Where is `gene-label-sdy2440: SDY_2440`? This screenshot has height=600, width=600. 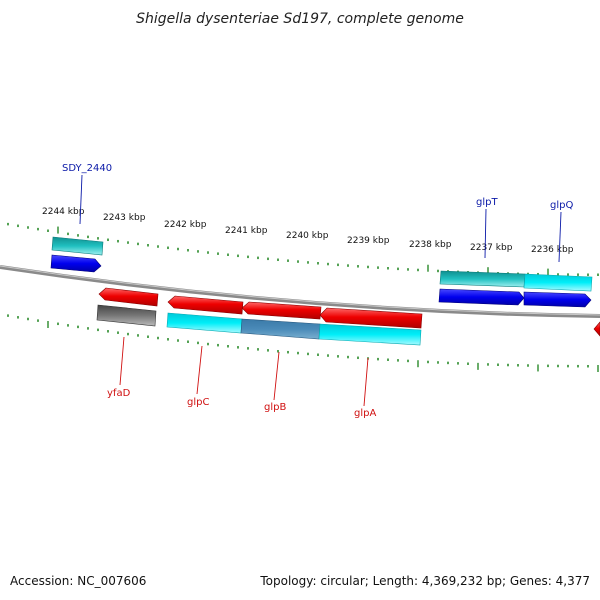
gene-label-sdy2440: SDY_2440 is located at coordinates (87, 168).